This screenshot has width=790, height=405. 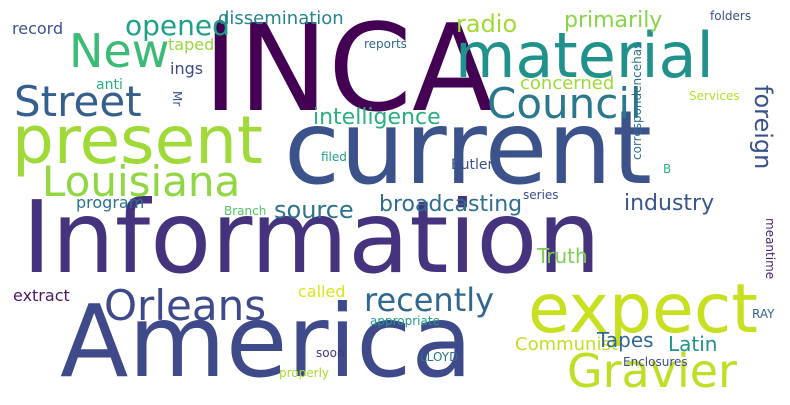 I want to click on word-council: Council, so click(x=564, y=103).